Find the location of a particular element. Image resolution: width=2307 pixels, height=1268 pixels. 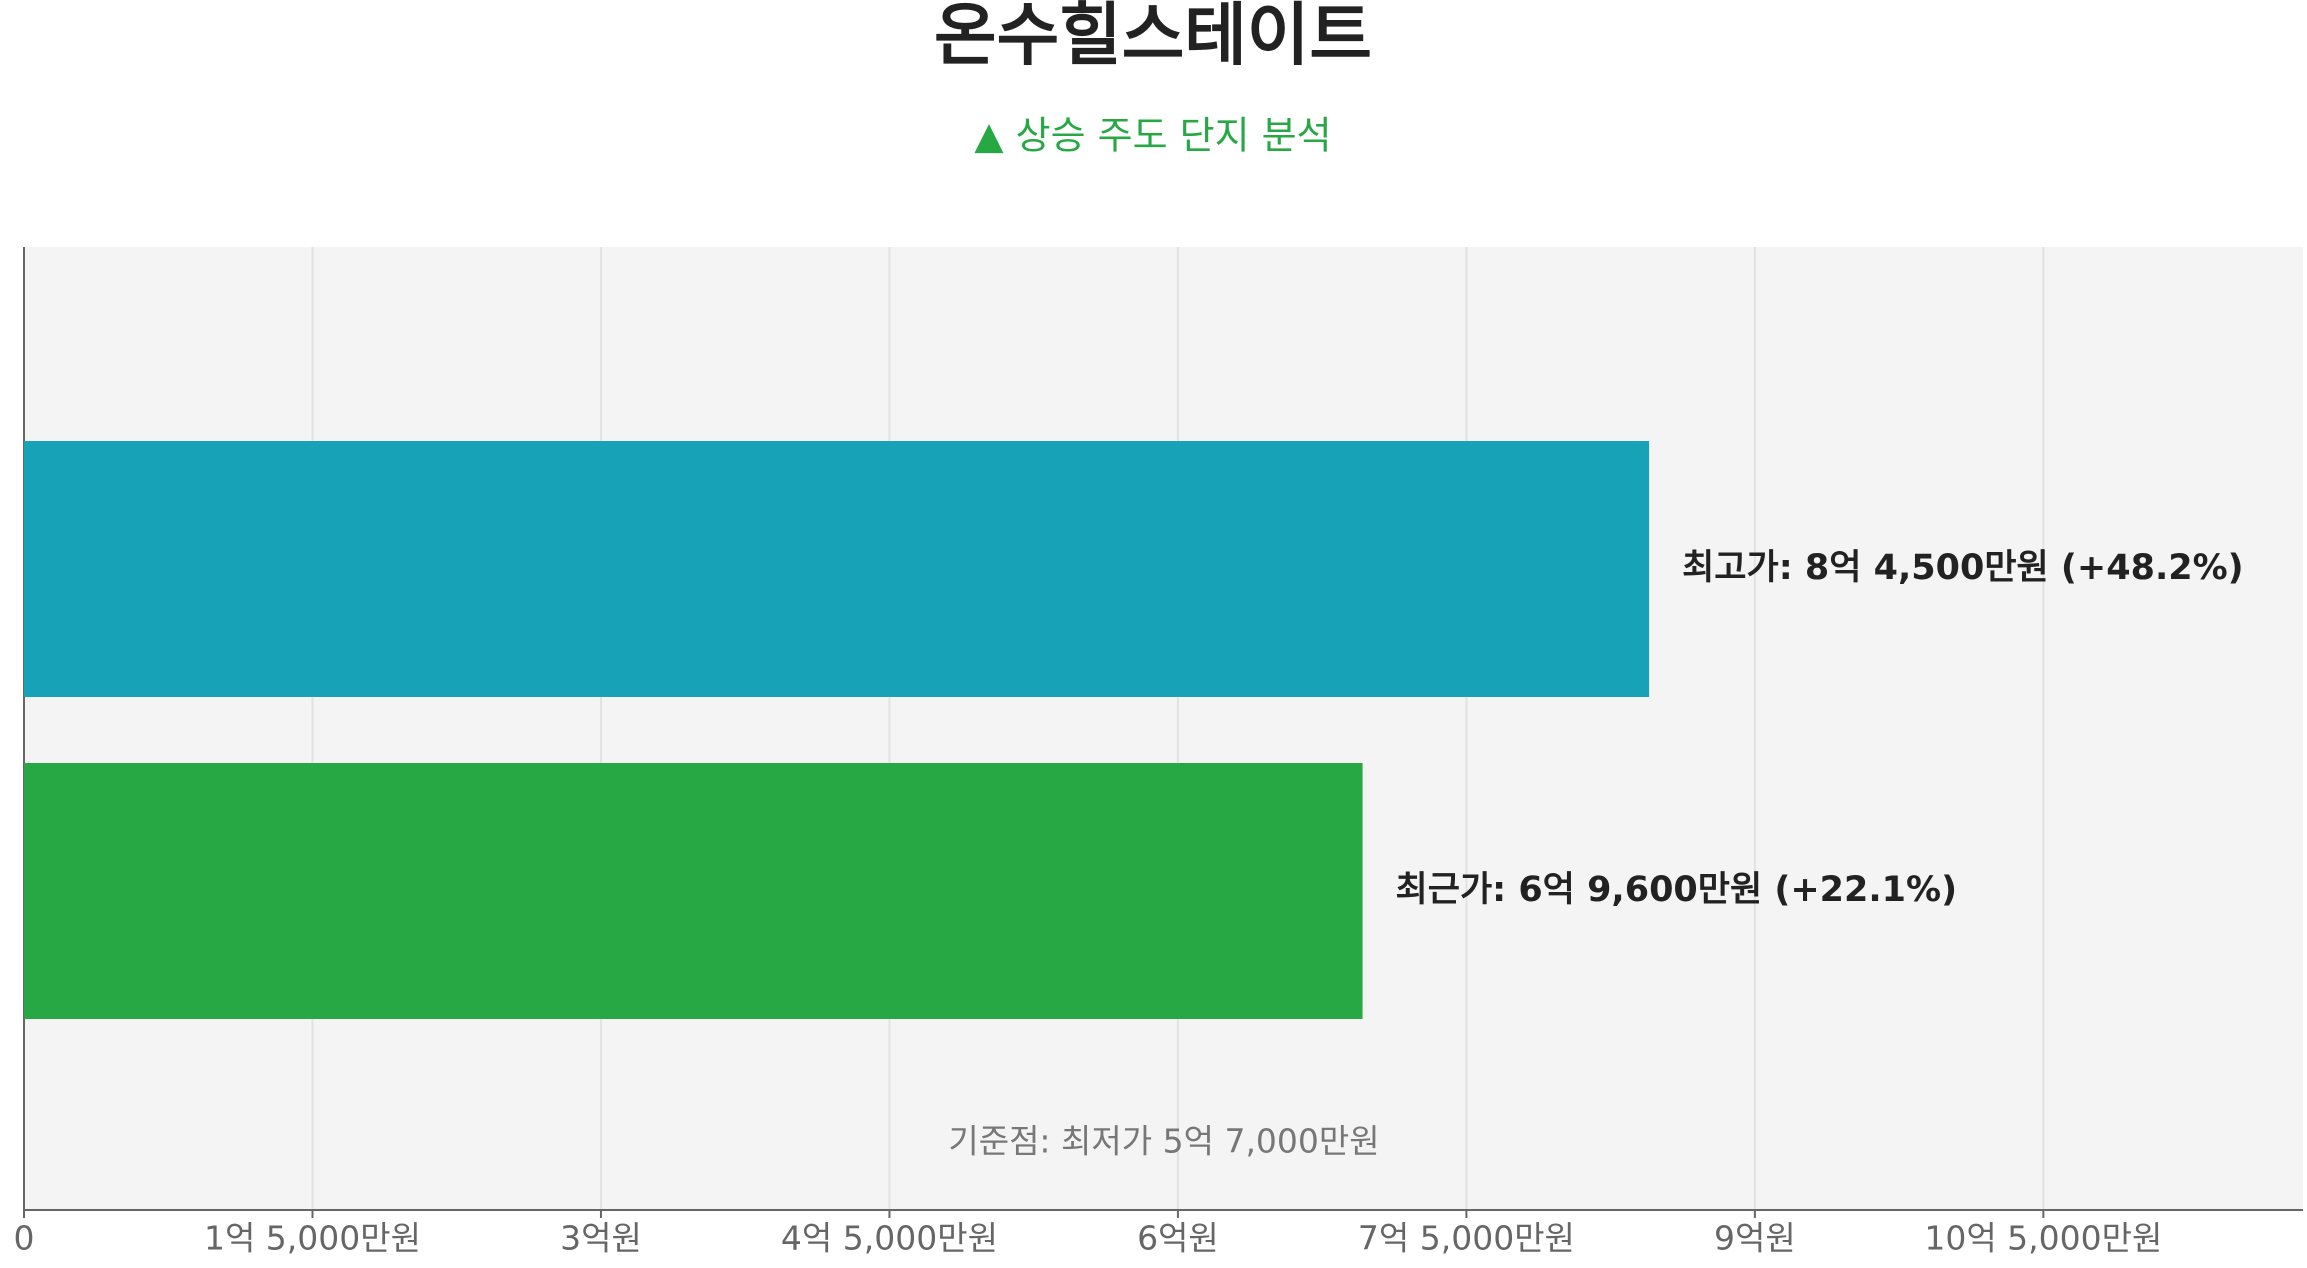

x-tick-label: 10억 5,000만원 is located at coordinates (2043, 1238).